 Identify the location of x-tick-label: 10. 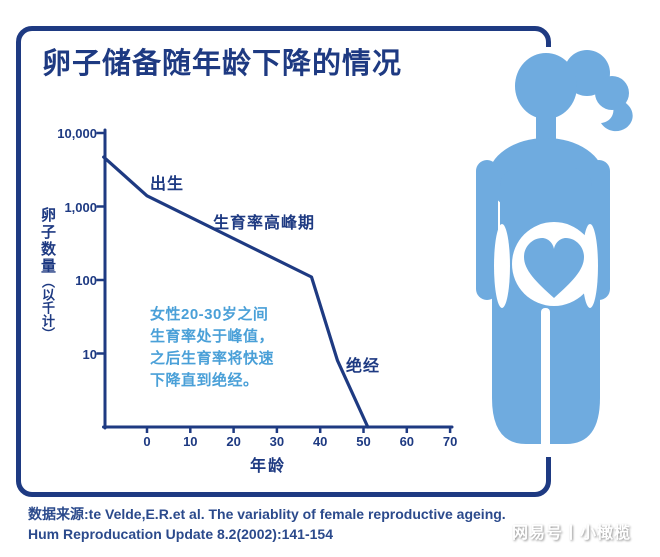
(190, 441).